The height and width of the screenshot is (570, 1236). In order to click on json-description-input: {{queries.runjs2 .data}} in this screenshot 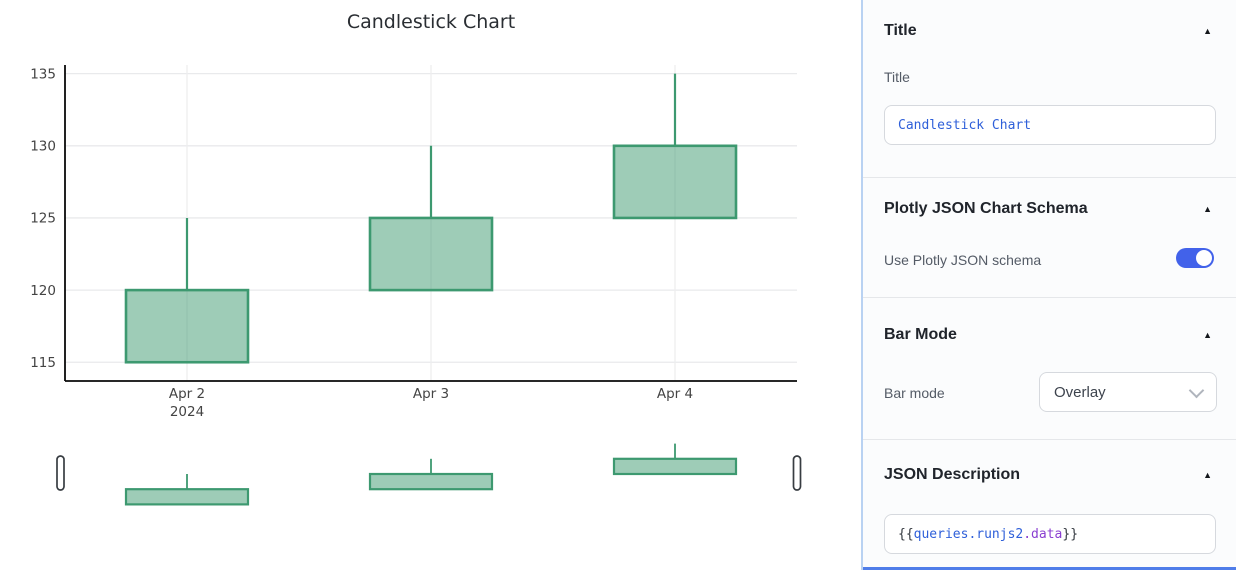, I will do `click(1050, 534)`.